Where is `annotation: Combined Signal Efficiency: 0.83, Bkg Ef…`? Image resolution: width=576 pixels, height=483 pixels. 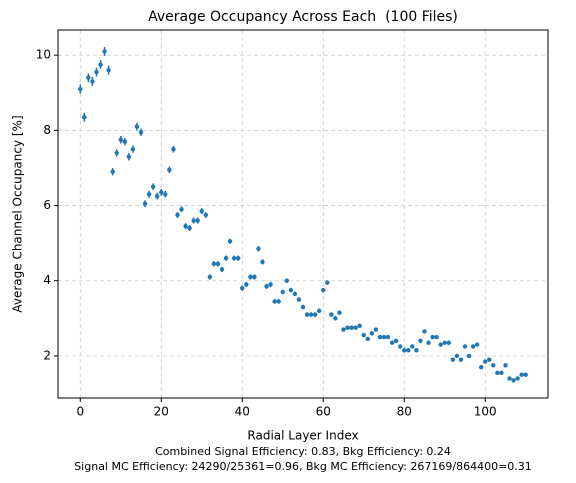
annotation: Combined Signal Efficiency: 0.83, Bkg Ef… is located at coordinates (303, 451).